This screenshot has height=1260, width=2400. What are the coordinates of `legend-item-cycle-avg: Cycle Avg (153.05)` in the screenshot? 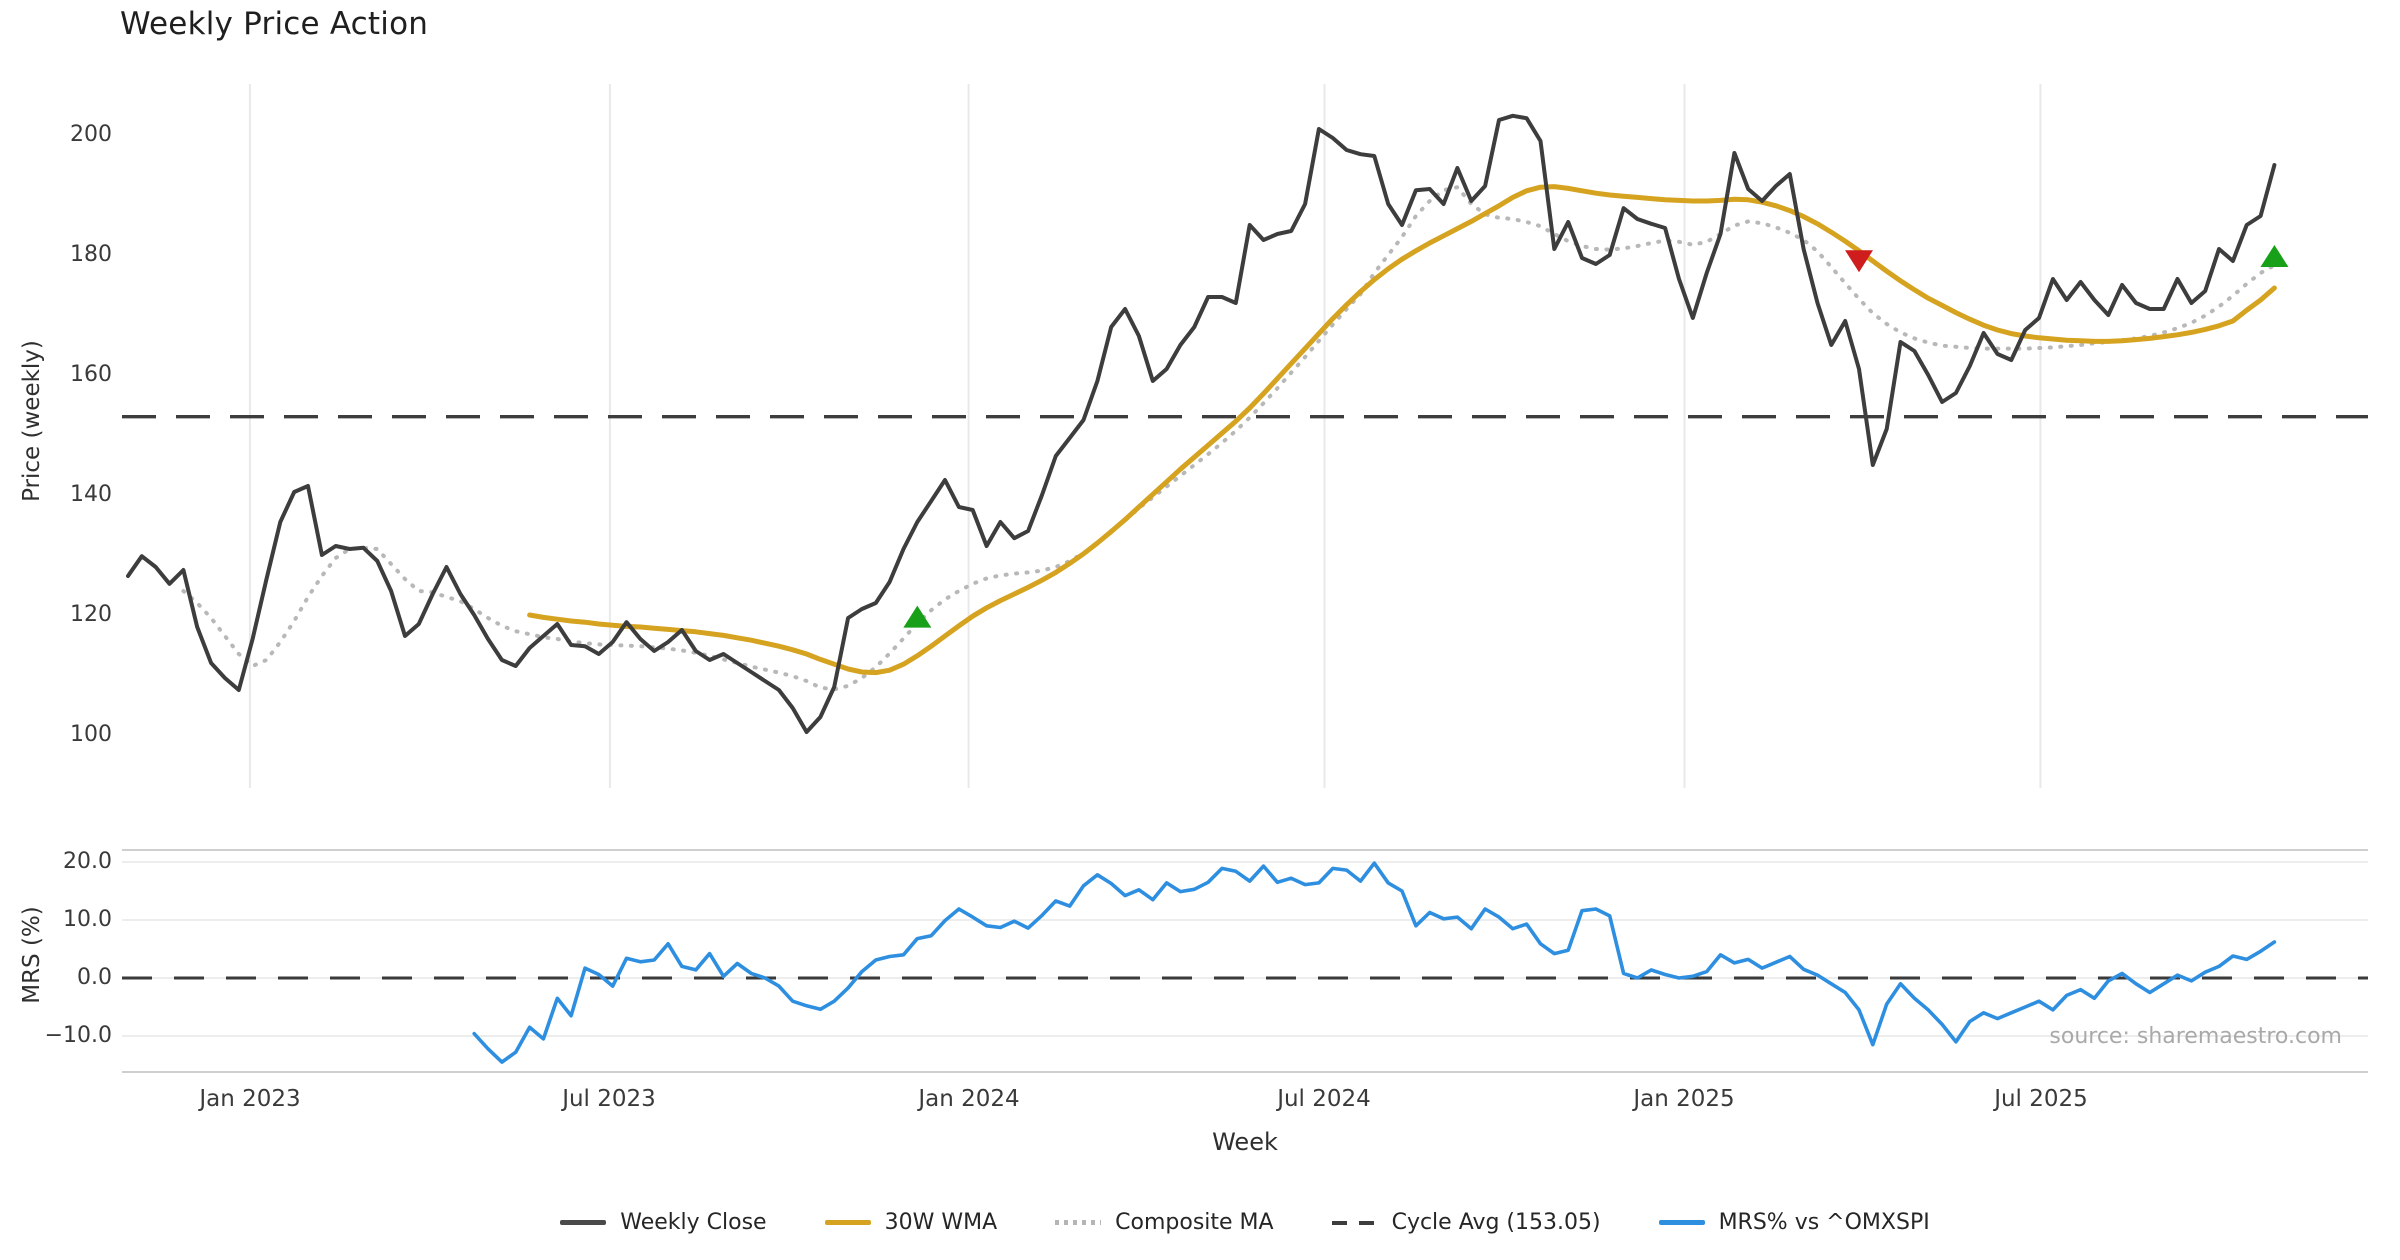 It's located at (1466, 1222).